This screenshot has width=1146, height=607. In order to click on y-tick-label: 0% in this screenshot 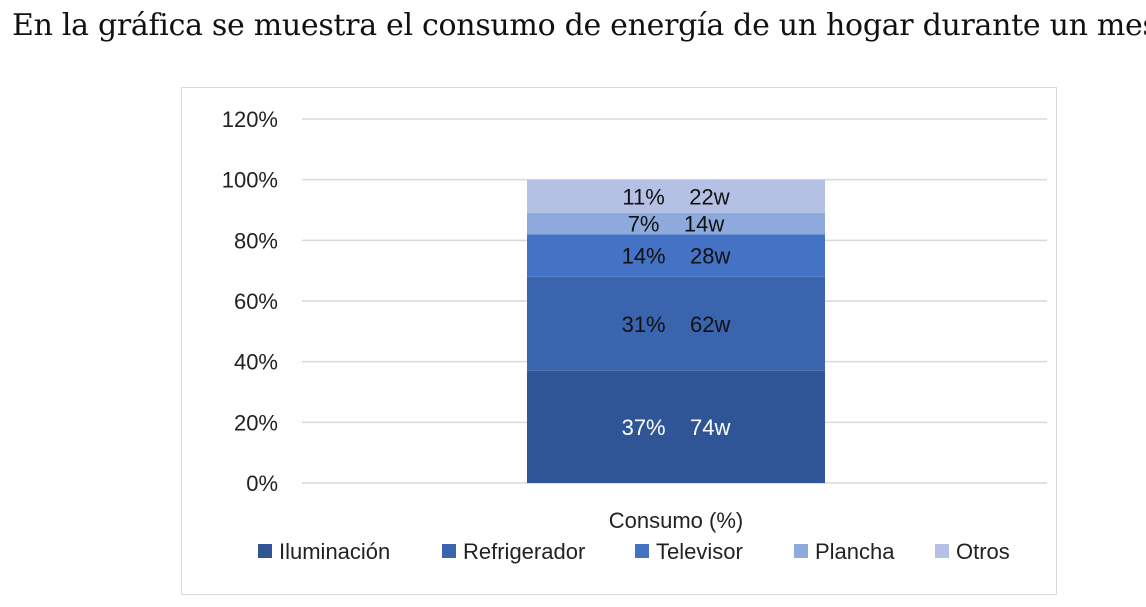, I will do `click(262, 483)`.